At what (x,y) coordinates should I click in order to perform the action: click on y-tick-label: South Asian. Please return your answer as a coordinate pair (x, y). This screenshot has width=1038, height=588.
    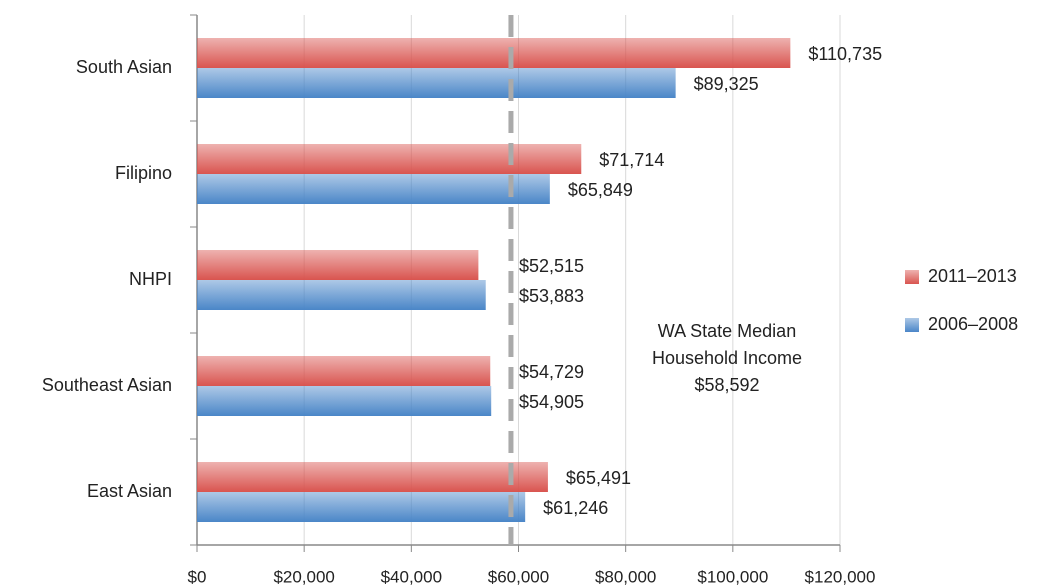
    Looking at the image, I should click on (124, 67).